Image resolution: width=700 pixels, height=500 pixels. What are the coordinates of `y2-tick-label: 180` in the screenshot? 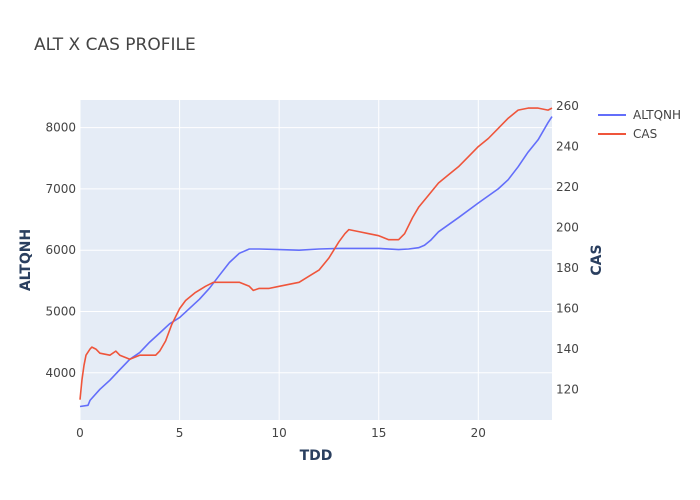 It's located at (567, 268).